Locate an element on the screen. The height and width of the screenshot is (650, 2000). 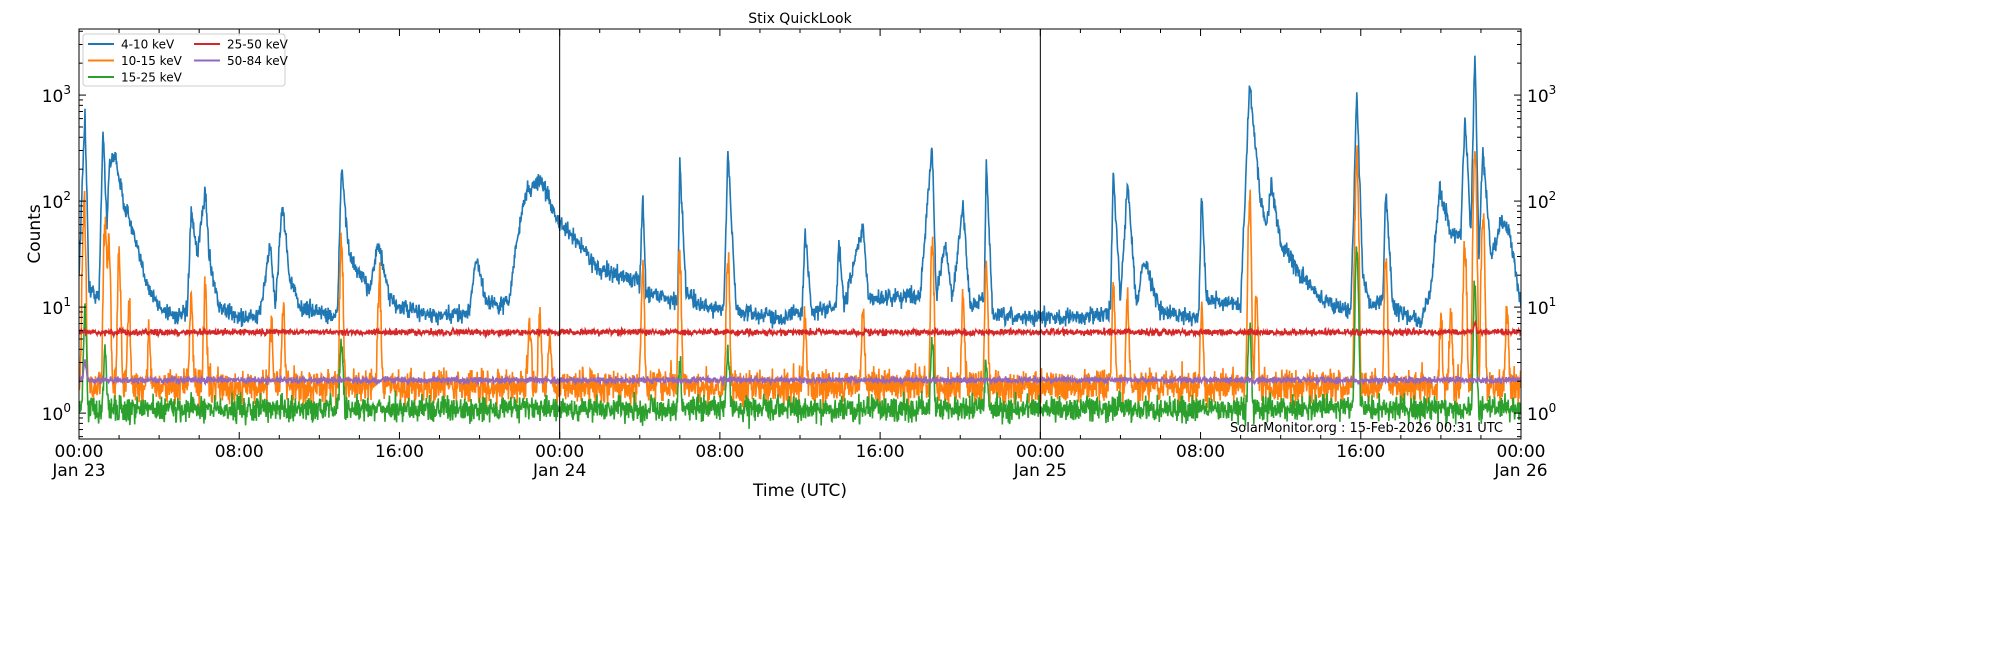
legend-label: 50-84 keV is located at coordinates (258, 61).